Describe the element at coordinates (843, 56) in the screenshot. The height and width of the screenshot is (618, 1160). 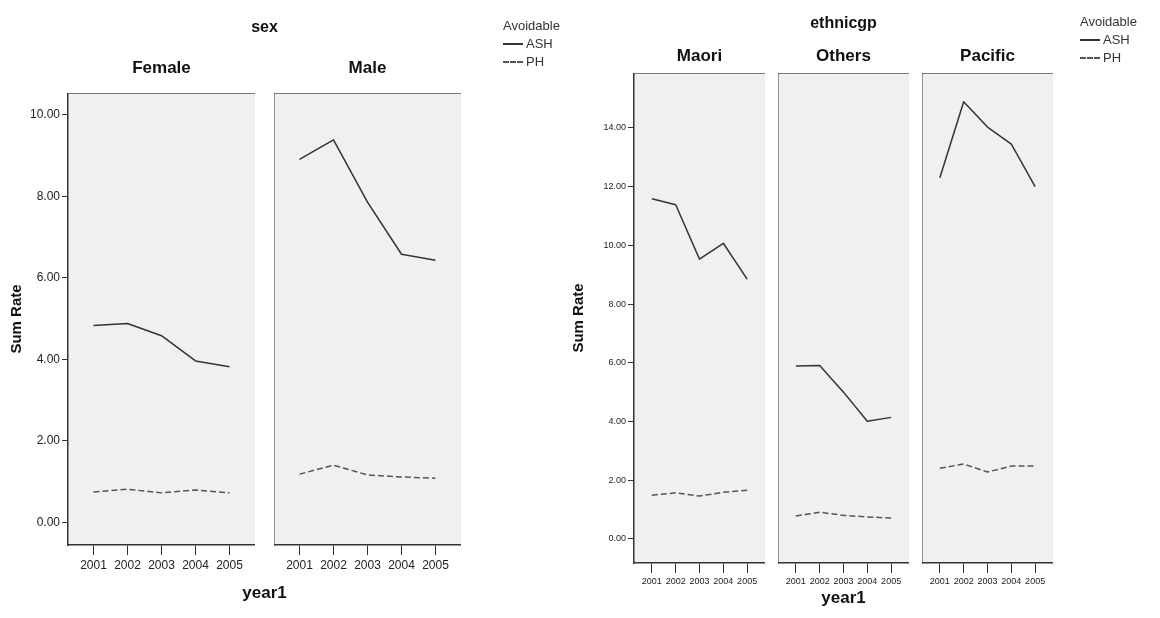
I see `chart-title: Others` at that location.